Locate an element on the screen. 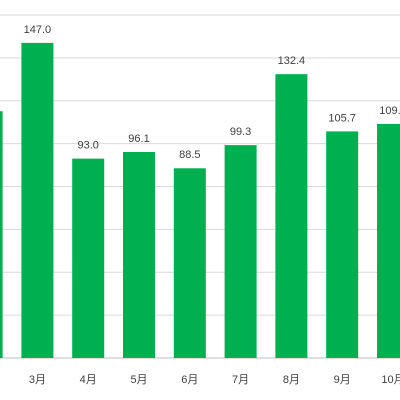 This screenshot has height=400, width=400. x-tick-label: 10月 is located at coordinates (390, 380).